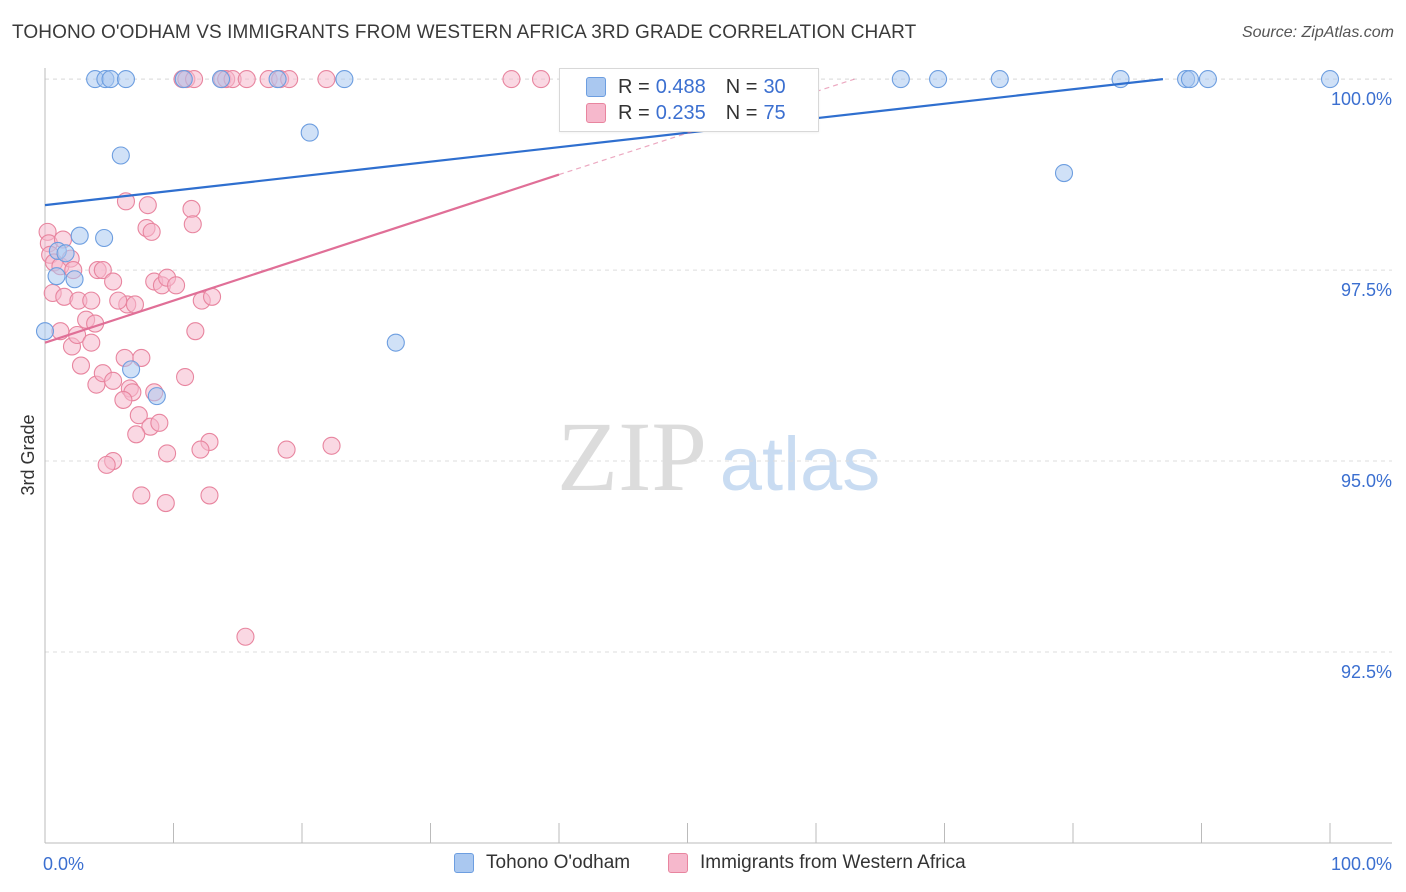  Describe the element at coordinates (1366, 672) in the screenshot. I see `y-tick-label: 92.5%` at that location.